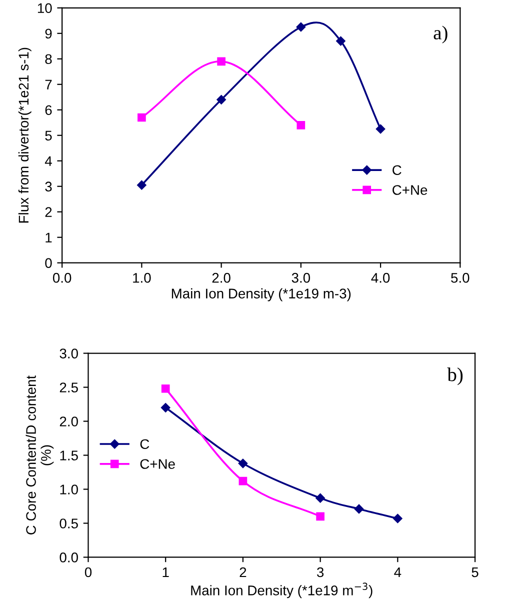 This screenshot has width=513, height=607. What do you see at coordinates (281, 590) in the screenshot?
I see `x-axis-title: Main Ion Density (*1e19 m$^{−3}$)` at bounding box center [281, 590].